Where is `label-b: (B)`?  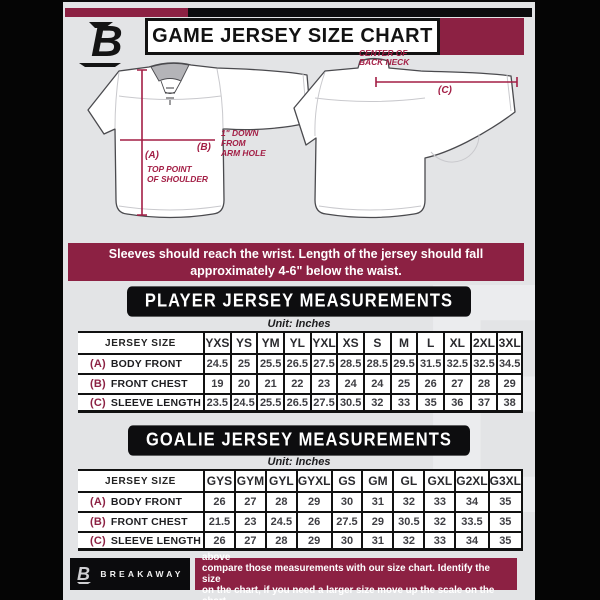
label-b: (B) is located at coordinates (204, 147).